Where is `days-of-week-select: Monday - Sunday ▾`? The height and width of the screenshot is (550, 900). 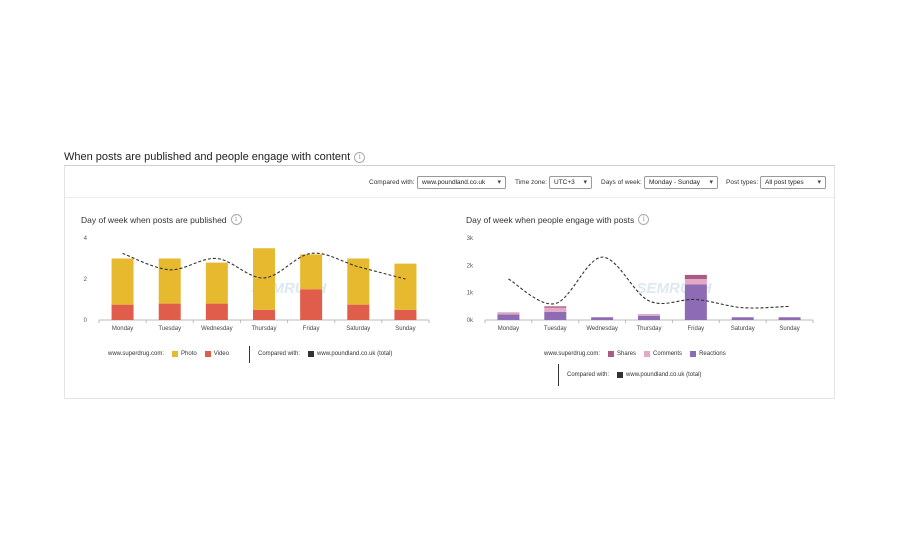
days-of-week-select: Monday - Sunday ▾ is located at coordinates (681, 182).